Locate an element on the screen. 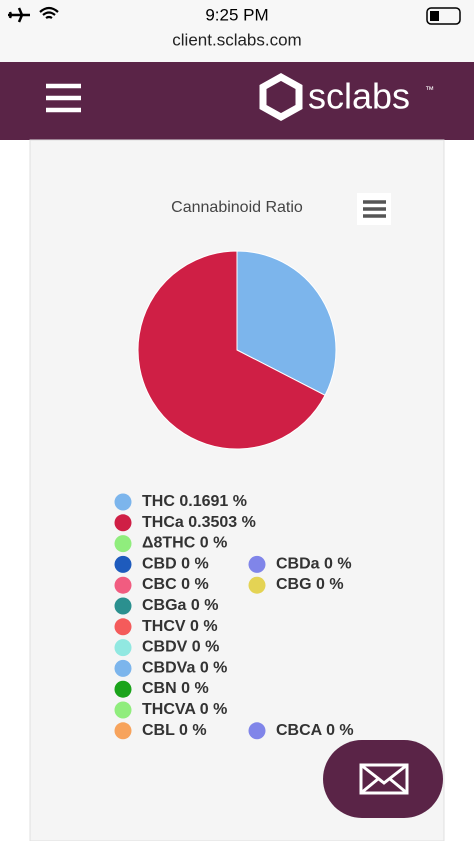 This screenshot has height=846, width=474. logo-mark is located at coordinates (281, 97).